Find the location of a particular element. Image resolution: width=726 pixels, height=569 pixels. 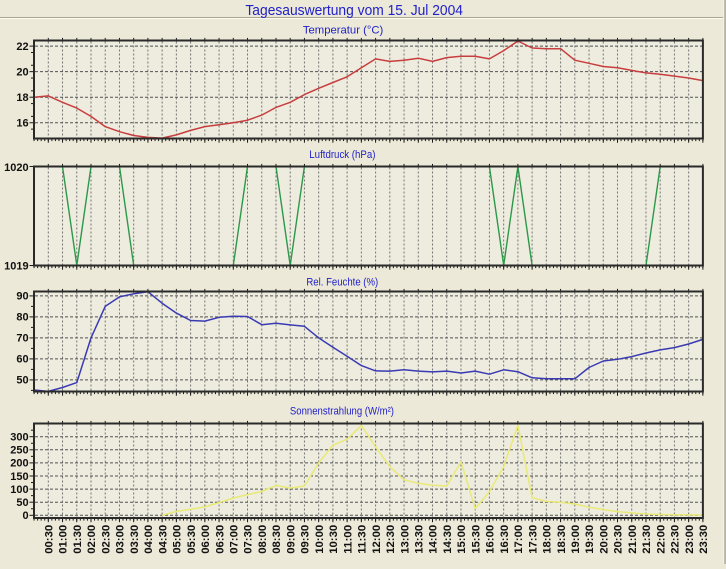

svg-text: 17:30 is located at coordinates (533, 539).